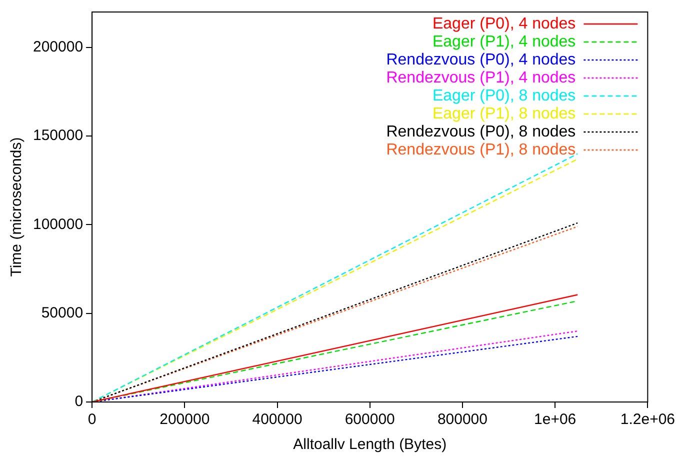 Image resolution: width=678 pixels, height=462 pixels. I want to click on legend-label: Rendezvous (P1), 8 nodes, so click(481, 149).